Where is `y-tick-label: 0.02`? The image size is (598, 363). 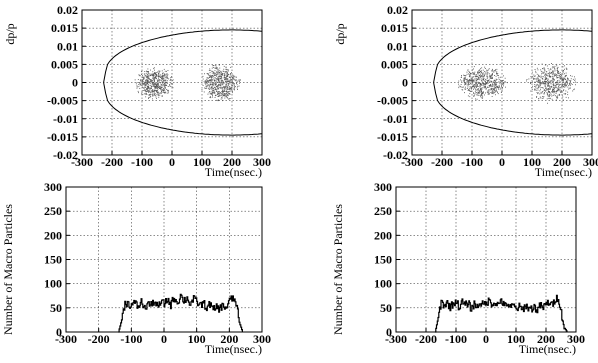 y-tick-label: 0.02 is located at coordinates (67, 10).